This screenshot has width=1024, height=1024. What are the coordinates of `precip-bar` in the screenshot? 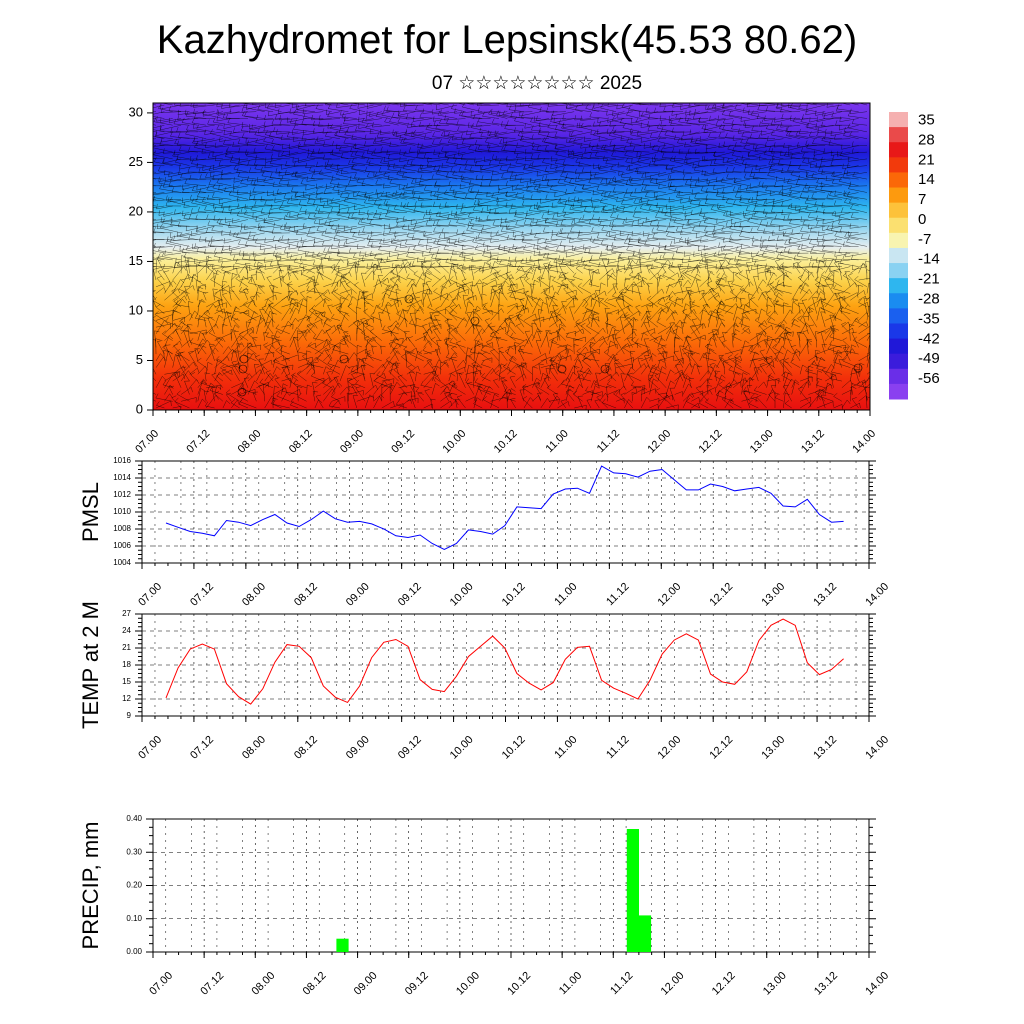 It's located at (632, 890).